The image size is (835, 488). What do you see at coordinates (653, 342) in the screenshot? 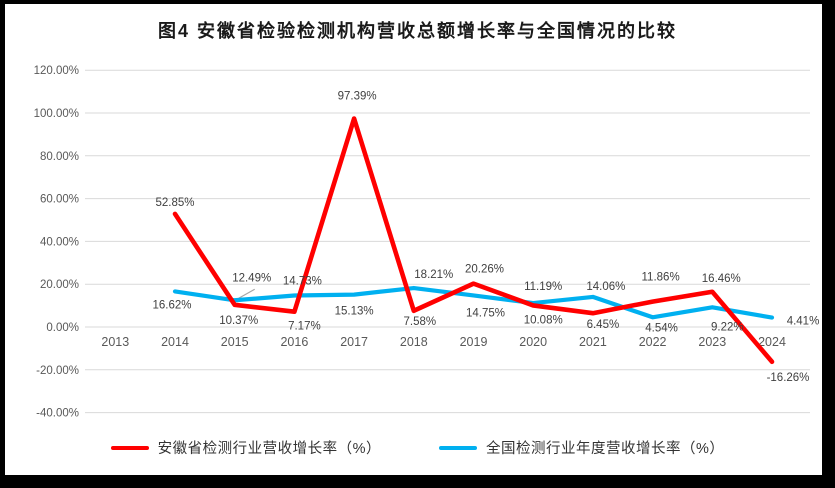
I see `x-axis-tick-label: 2022` at bounding box center [653, 342].